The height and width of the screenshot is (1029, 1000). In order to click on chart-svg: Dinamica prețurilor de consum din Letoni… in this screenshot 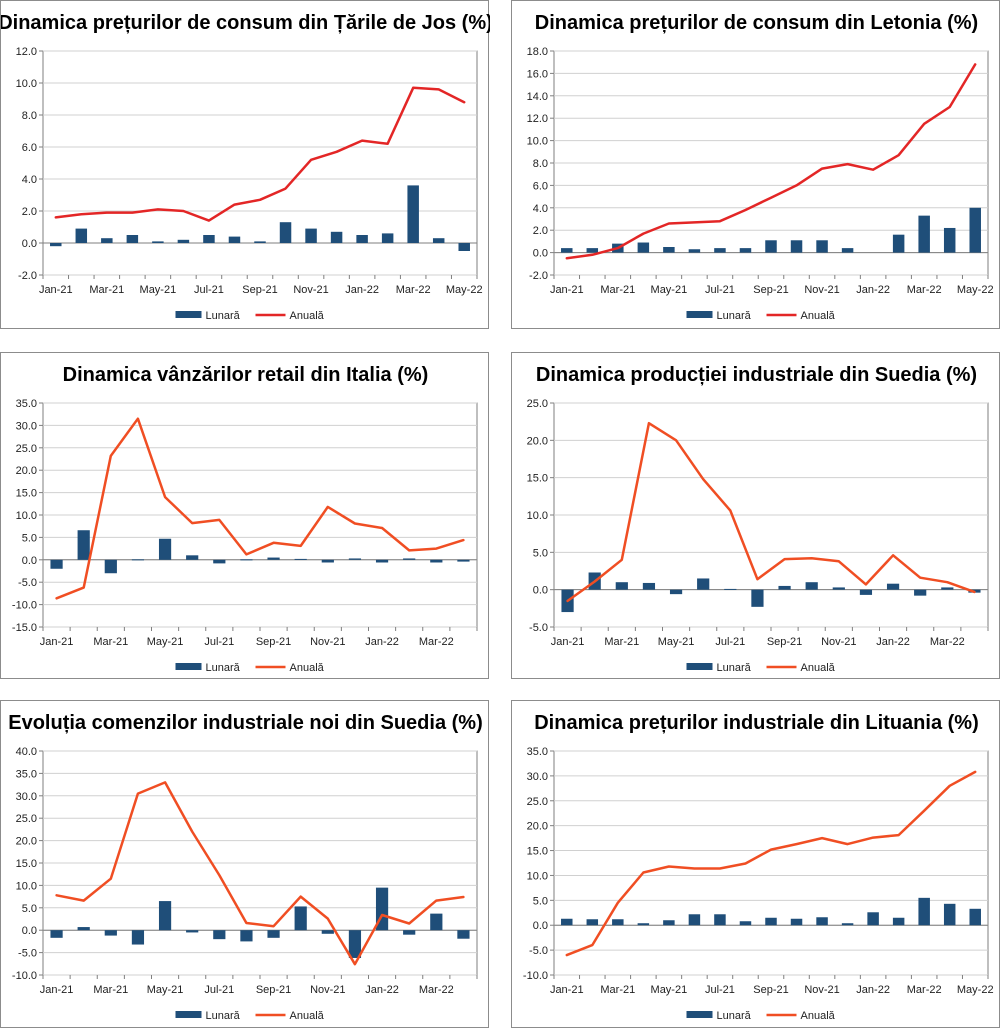, I will do `click(760, 167)`.